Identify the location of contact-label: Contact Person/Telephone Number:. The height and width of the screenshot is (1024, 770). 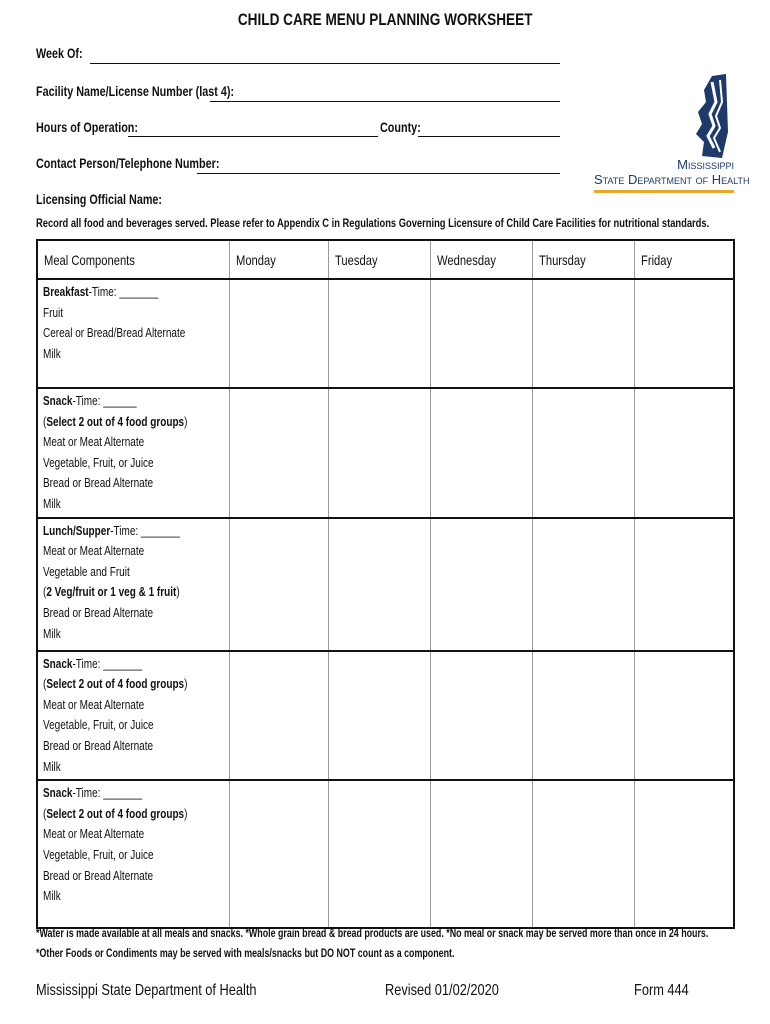
(128, 163).